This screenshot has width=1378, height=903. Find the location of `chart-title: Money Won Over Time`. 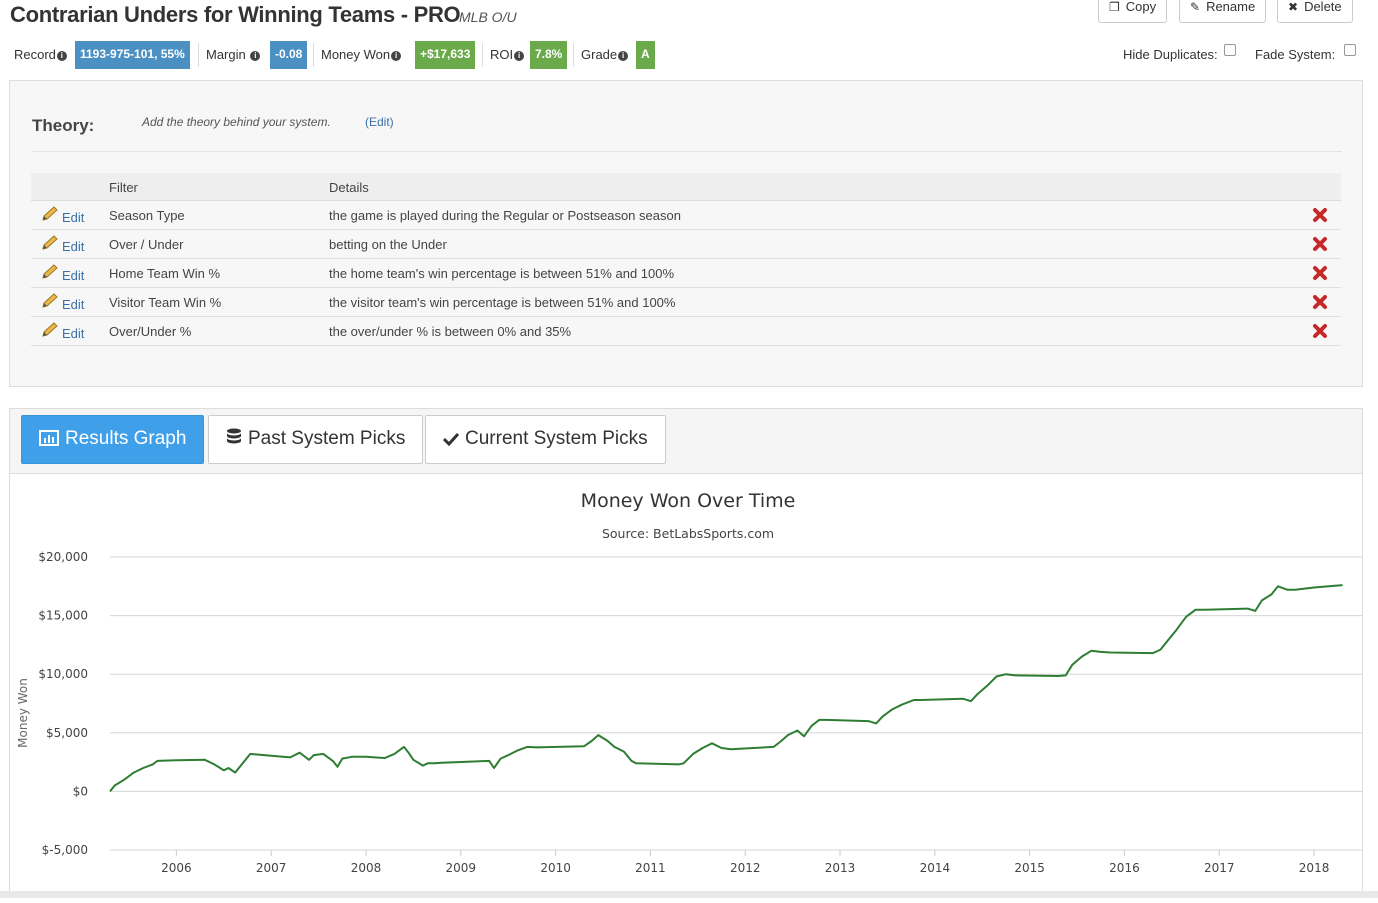

chart-title: Money Won Over Time is located at coordinates (688, 501).